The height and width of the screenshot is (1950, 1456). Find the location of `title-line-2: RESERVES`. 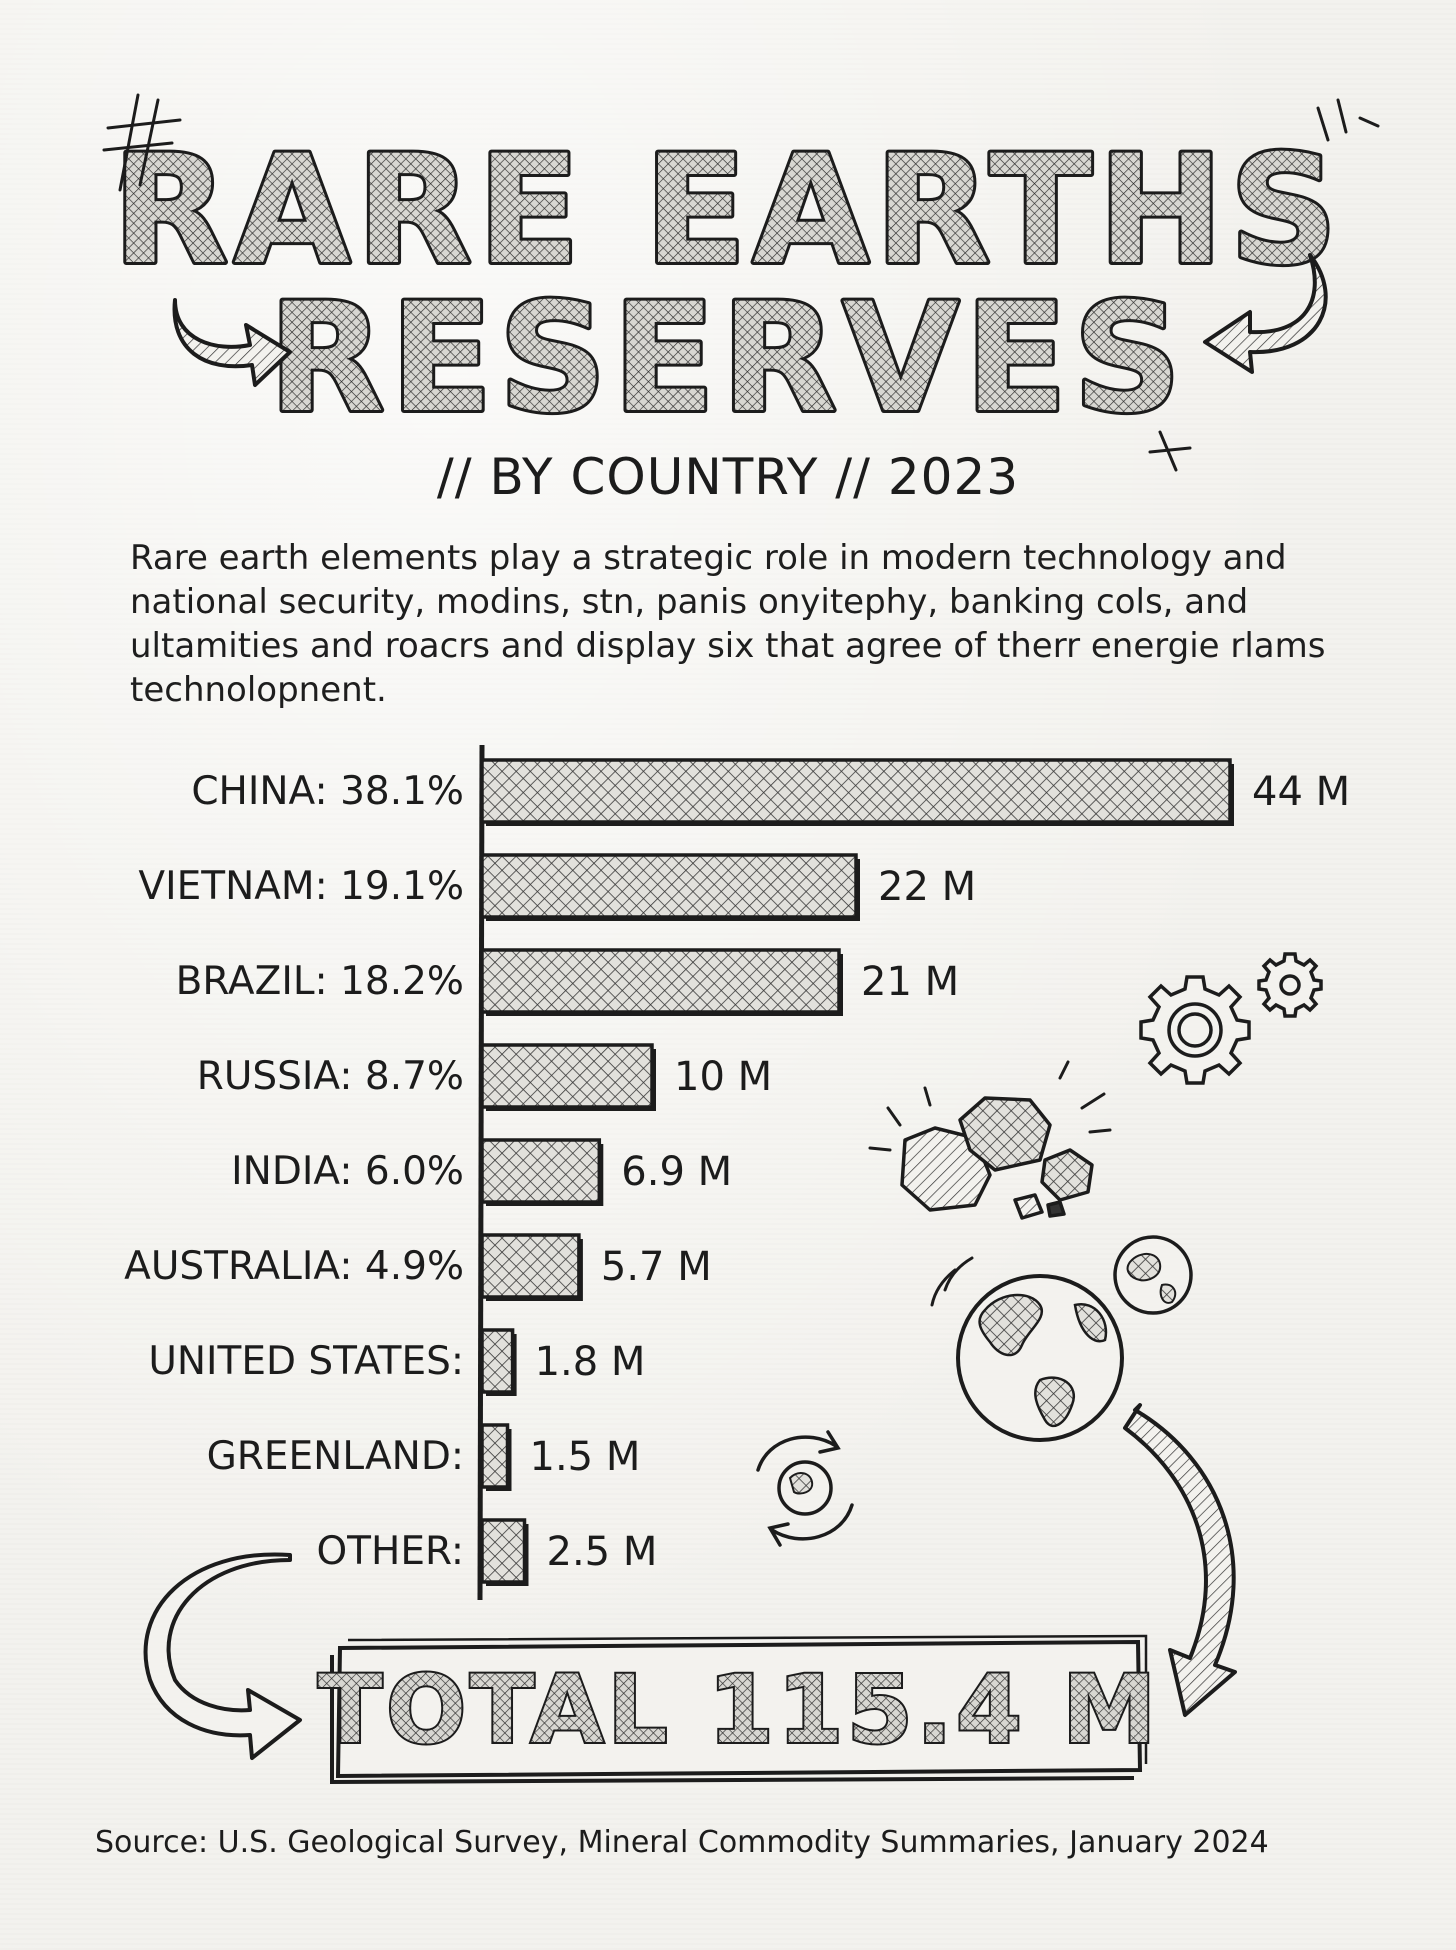

title-line-2: RESERVES is located at coordinates (728, 359).